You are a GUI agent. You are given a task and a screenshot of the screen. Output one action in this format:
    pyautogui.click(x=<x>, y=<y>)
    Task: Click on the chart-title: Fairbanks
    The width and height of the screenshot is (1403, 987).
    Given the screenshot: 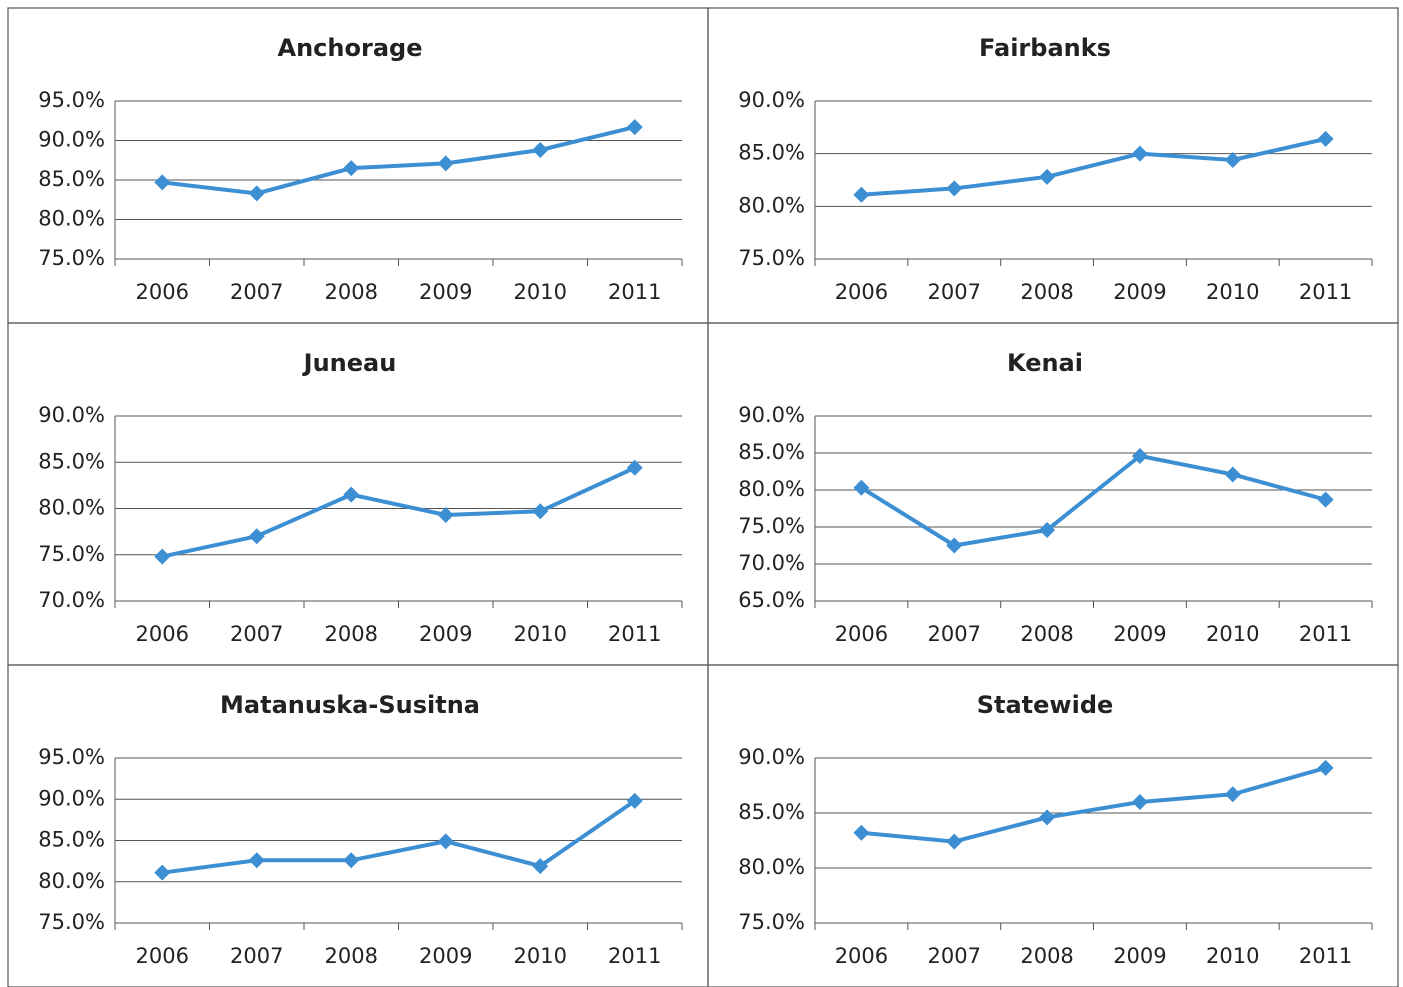 What is the action you would take?
    pyautogui.click(x=1045, y=48)
    